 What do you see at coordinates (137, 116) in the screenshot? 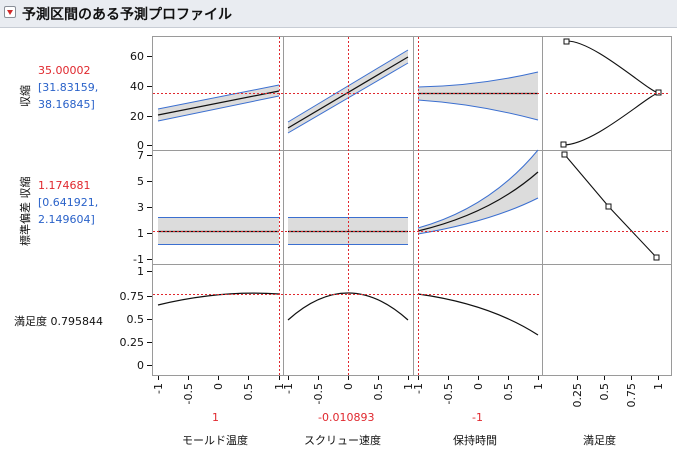
I see `y-tick-label: 20` at bounding box center [137, 116].